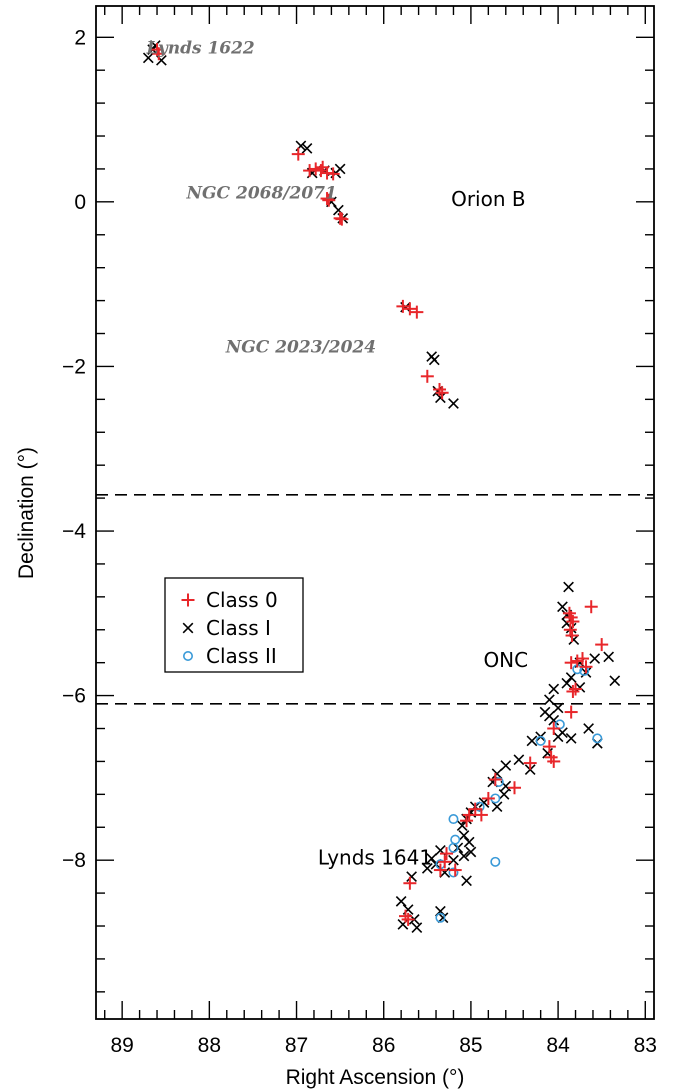 This screenshot has height=1090, width=680. What do you see at coordinates (80, 37) in the screenshot?
I see `y-tick-label: 2` at bounding box center [80, 37].